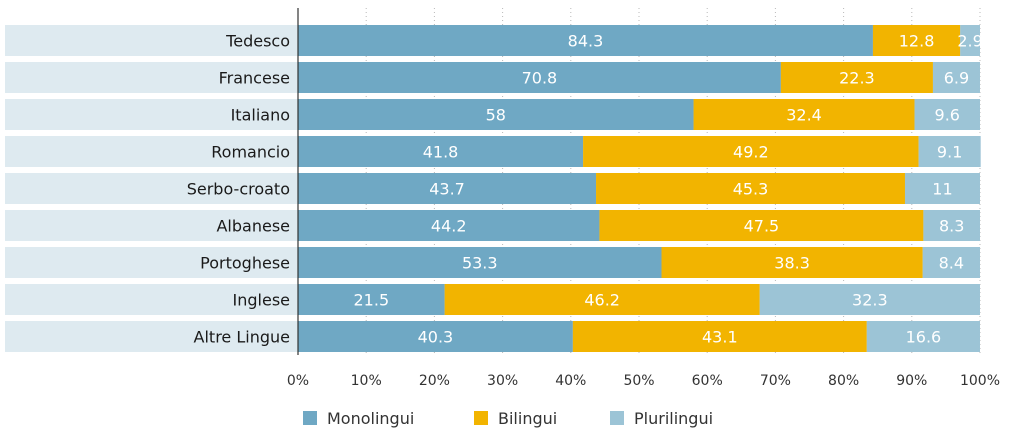 Image resolution: width=1009 pixels, height=436 pixels. I want to click on category-label: Altre Lingue, so click(242, 337).